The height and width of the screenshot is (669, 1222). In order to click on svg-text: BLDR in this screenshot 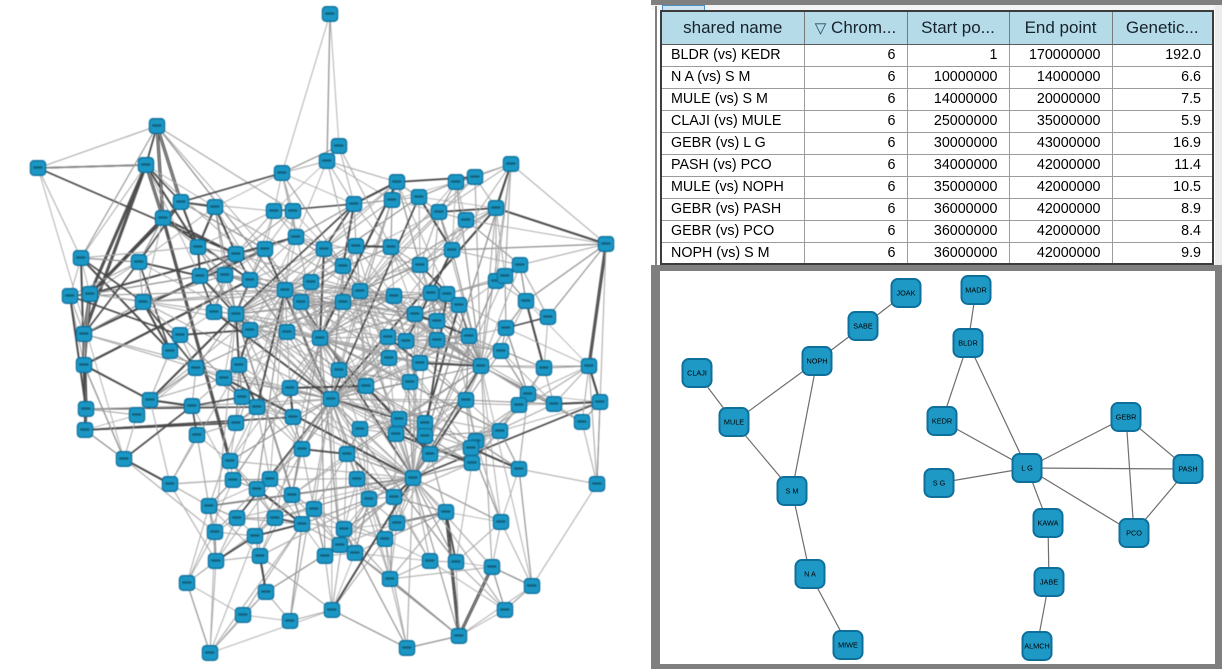, I will do `click(967, 343)`.